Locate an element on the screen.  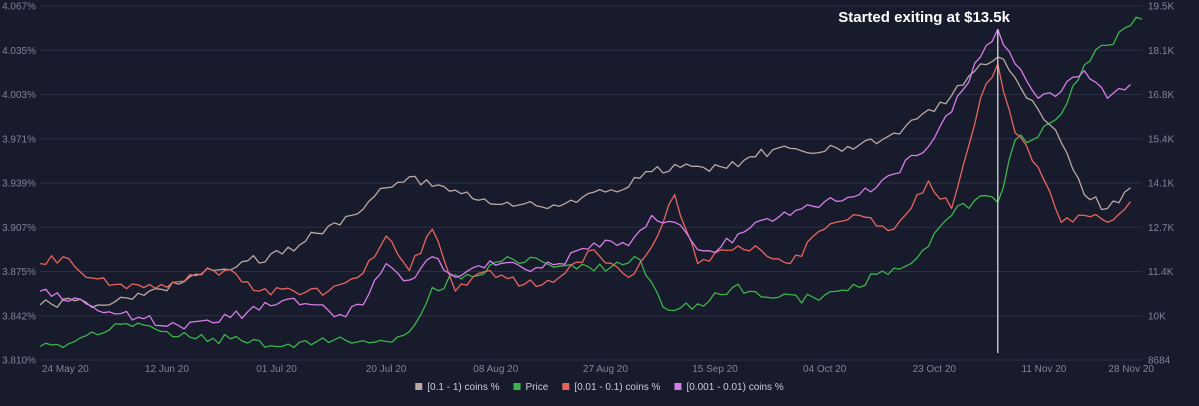
legend-label: [0.01 - 0.1) coins % is located at coordinates (617, 387).